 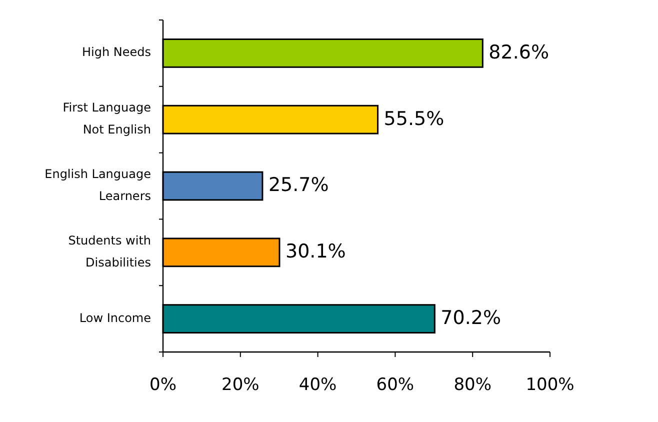 I want to click on y-tick-label: First Language Not English, so click(x=106, y=118).